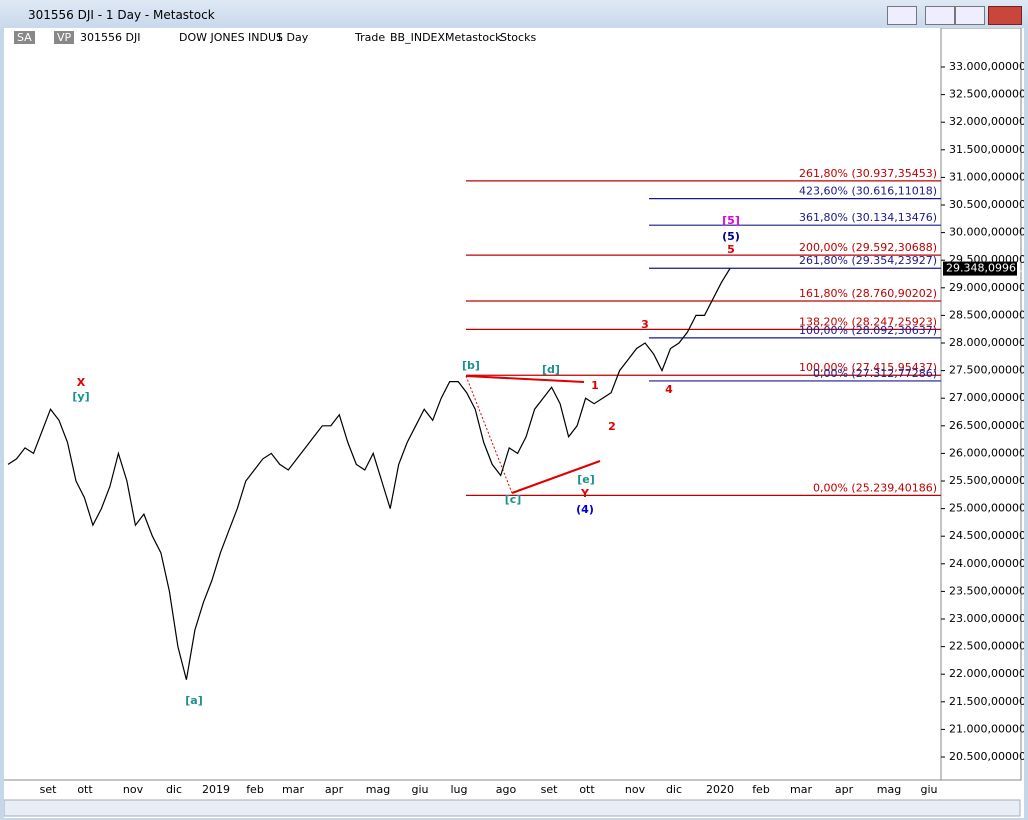 The image size is (1028, 820). What do you see at coordinates (731, 236) in the screenshot?
I see `wave-label: (5)` at bounding box center [731, 236].